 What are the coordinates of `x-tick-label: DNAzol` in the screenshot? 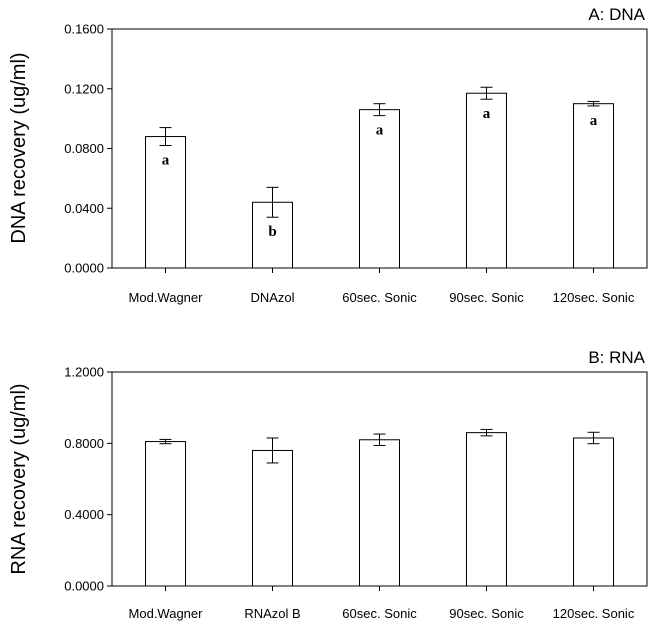 It's located at (272, 297).